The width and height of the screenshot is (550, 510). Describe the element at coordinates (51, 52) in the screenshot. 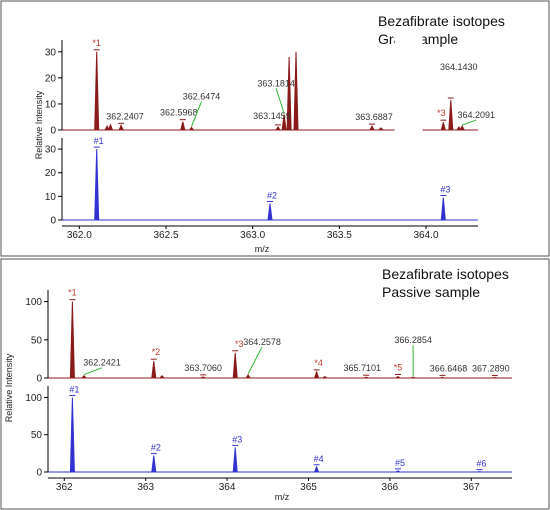

I see `grab-sample-y-tick-label: 30` at that location.